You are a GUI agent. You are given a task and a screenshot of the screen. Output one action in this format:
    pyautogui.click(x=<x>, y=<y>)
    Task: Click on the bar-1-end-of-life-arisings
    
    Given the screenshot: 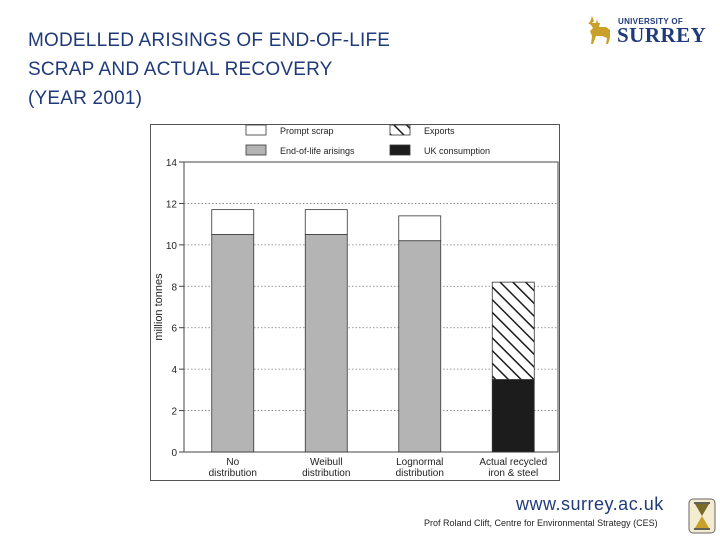 What is the action you would take?
    pyautogui.click(x=233, y=343)
    